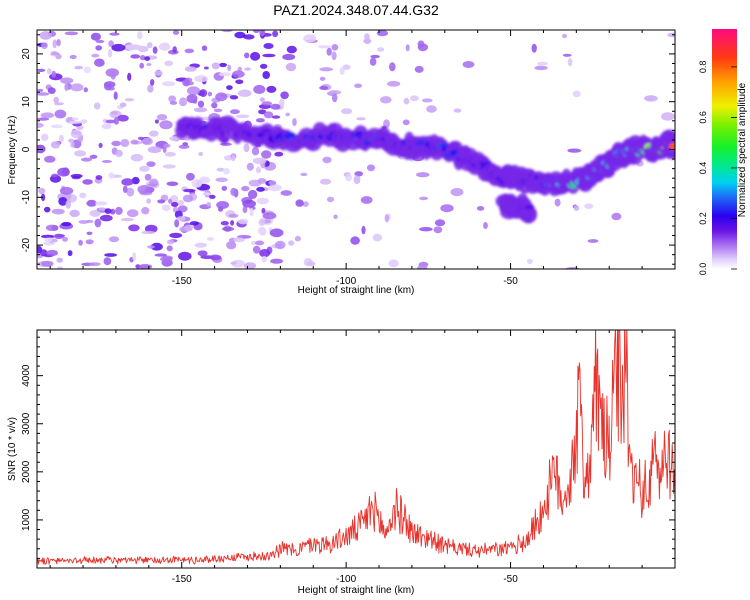 This screenshot has width=750, height=600. Describe the element at coordinates (26, 423) in the screenshot. I see `y-tick-label: 3000` at that location.